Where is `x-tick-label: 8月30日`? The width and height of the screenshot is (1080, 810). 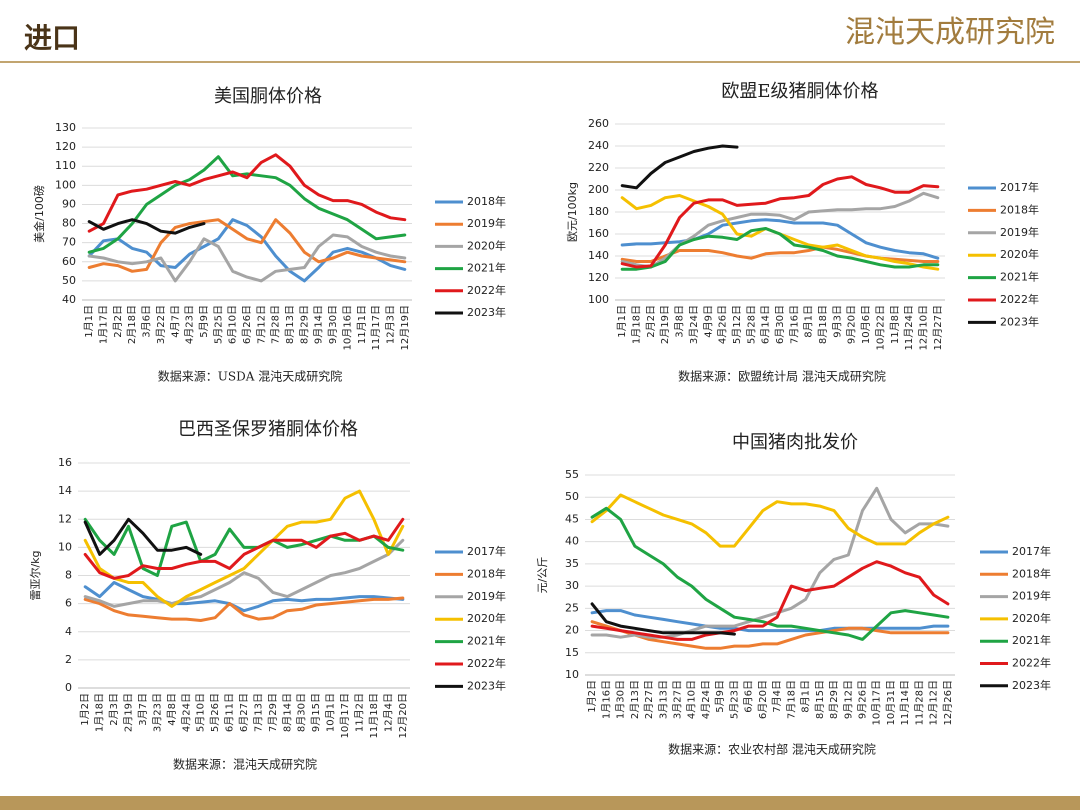
x-tick-label: 8月30日 is located at coordinates (302, 712).